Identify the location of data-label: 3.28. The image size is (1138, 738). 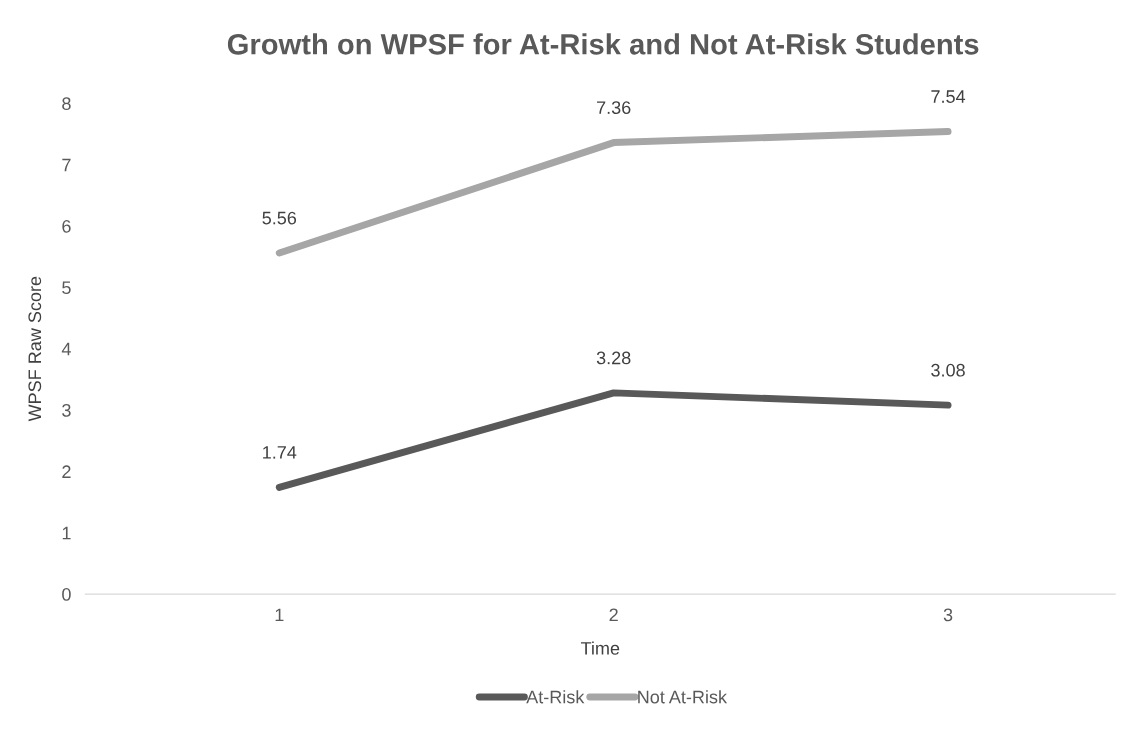
(613, 358).